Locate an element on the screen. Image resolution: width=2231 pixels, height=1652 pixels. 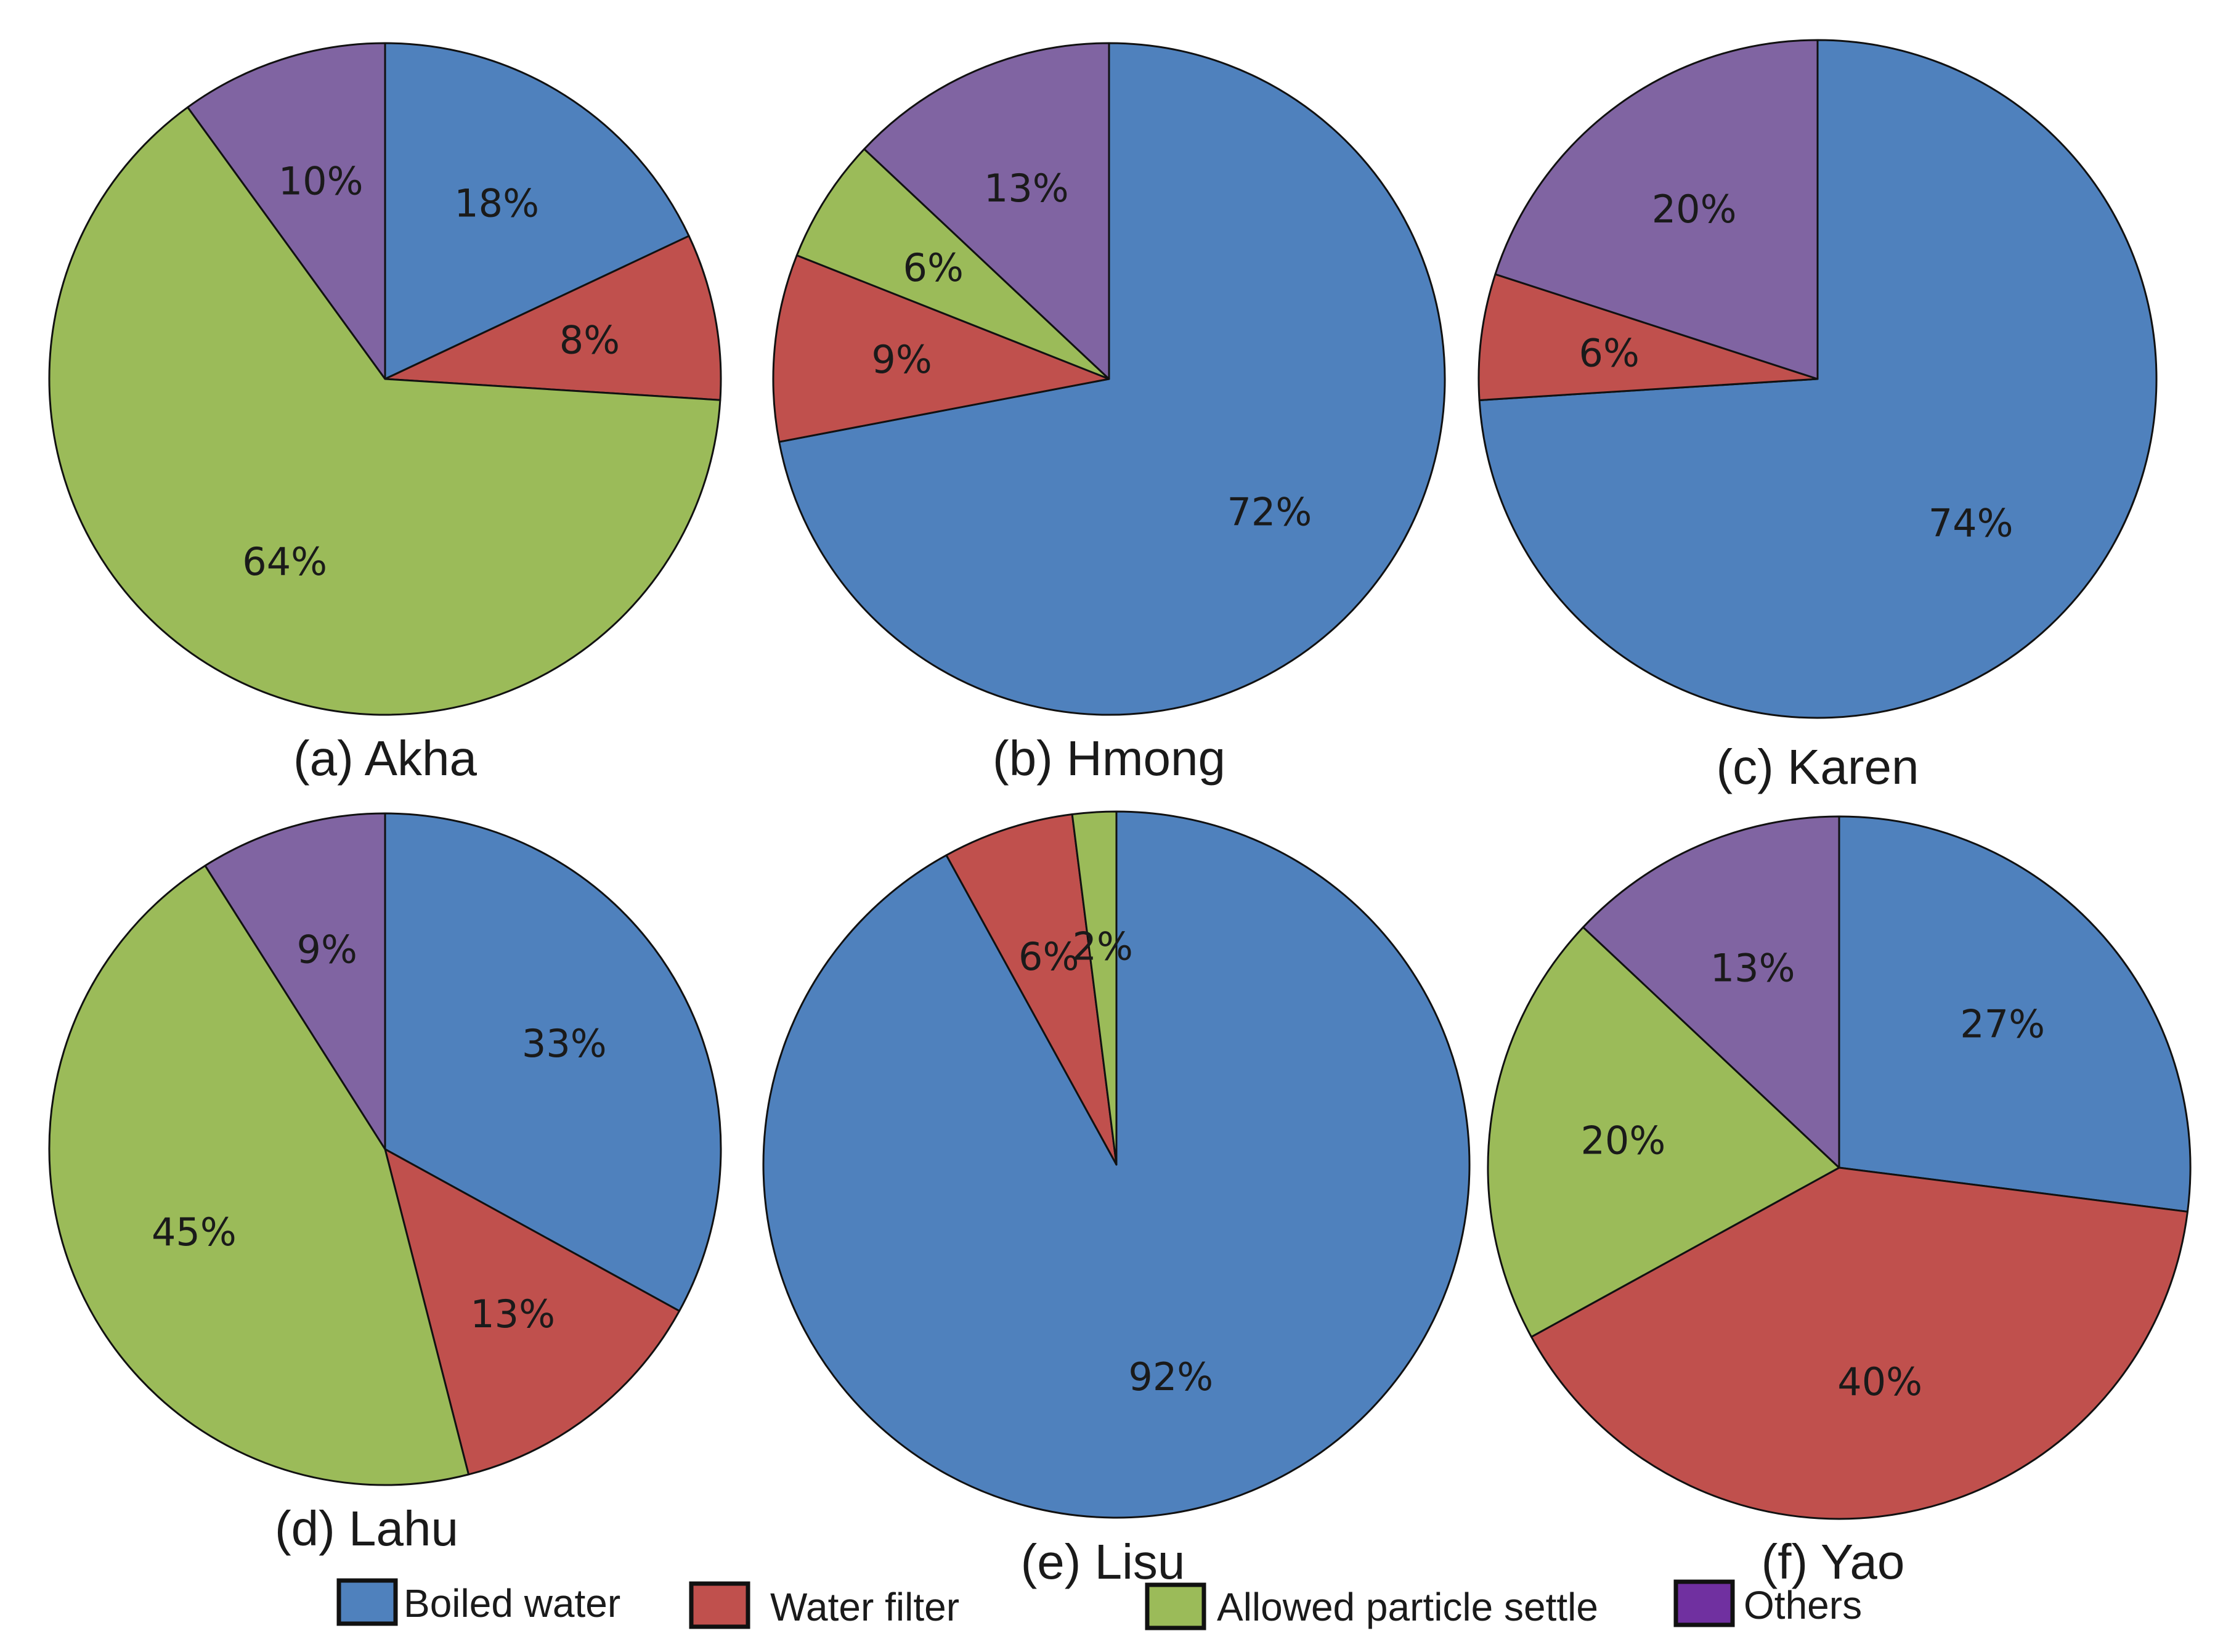
caption-lisu: (e) Lisu is located at coordinates (1103, 1561).